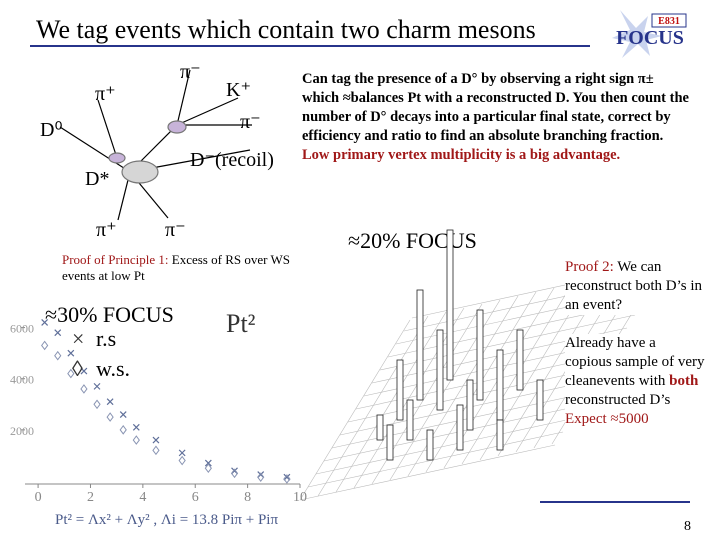  Describe the element at coordinates (232, 160) in the screenshot. I see `particle-label: D⁻(recoil)` at that location.